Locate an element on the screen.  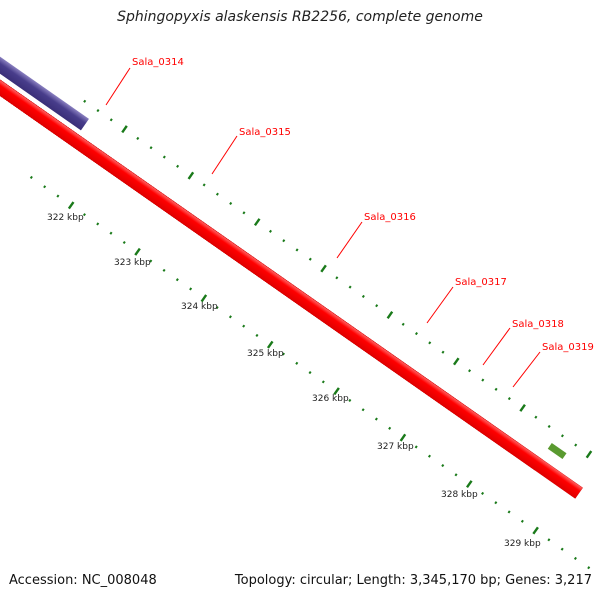
gene-label: Sala_0316 is located at coordinates (390, 217).